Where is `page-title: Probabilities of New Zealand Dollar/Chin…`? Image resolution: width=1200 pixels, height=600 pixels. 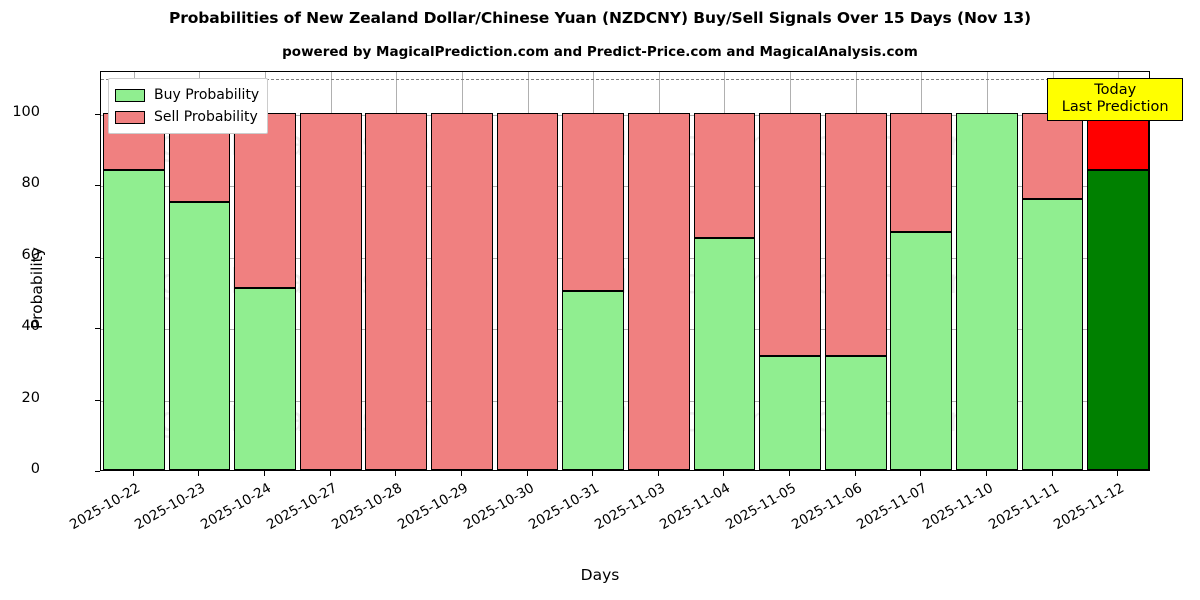
page-title: Probabilities of New Zealand Dollar/Chin… is located at coordinates (600, 18).